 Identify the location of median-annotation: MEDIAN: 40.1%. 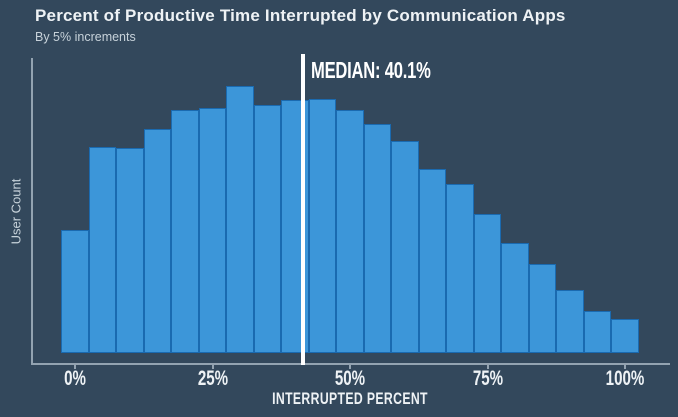
(371, 70).